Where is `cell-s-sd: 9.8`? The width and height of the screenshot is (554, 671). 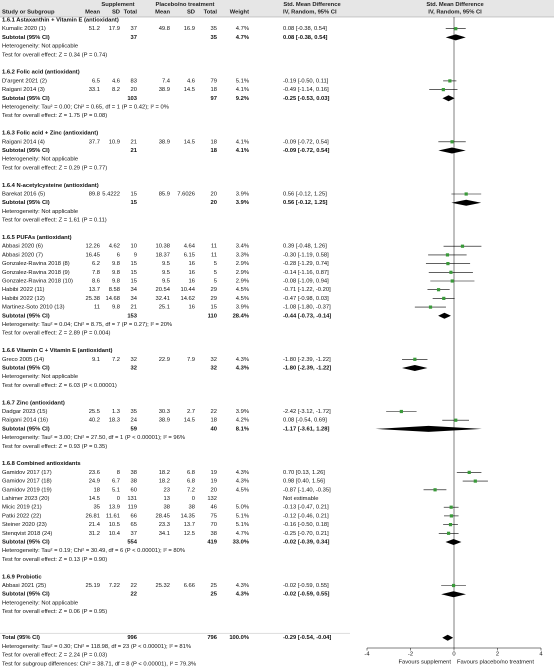 cell-s-sd: 9.8 is located at coordinates (116, 273).